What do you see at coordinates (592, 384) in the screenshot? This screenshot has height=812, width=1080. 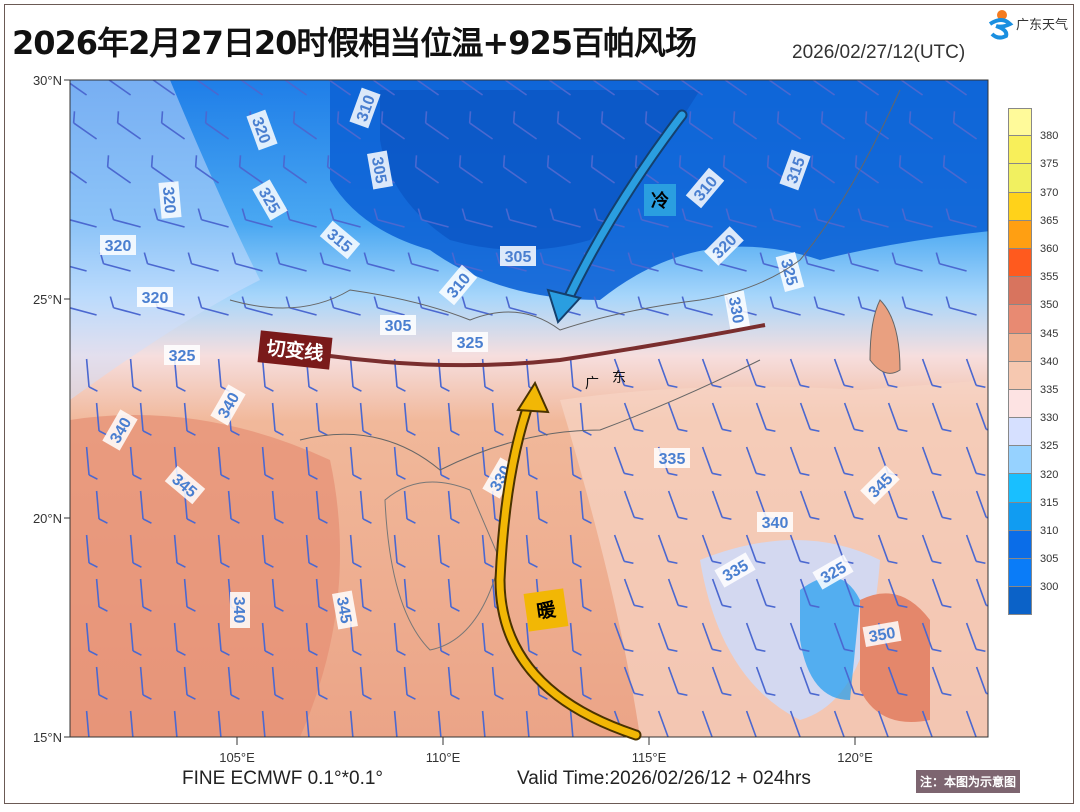 I see `province-label-guang: 广` at bounding box center [592, 384].